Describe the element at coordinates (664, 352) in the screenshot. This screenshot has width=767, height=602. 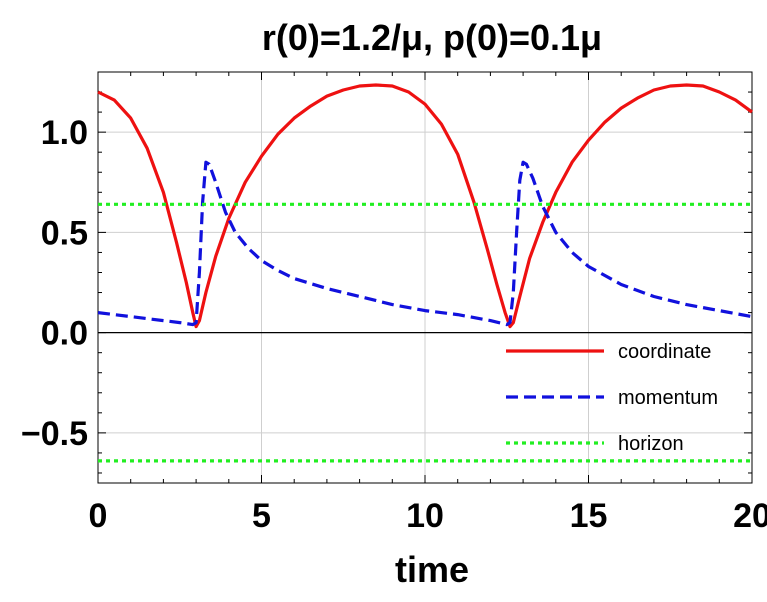
I see `legend-label-coordinate: coordinate` at that location.